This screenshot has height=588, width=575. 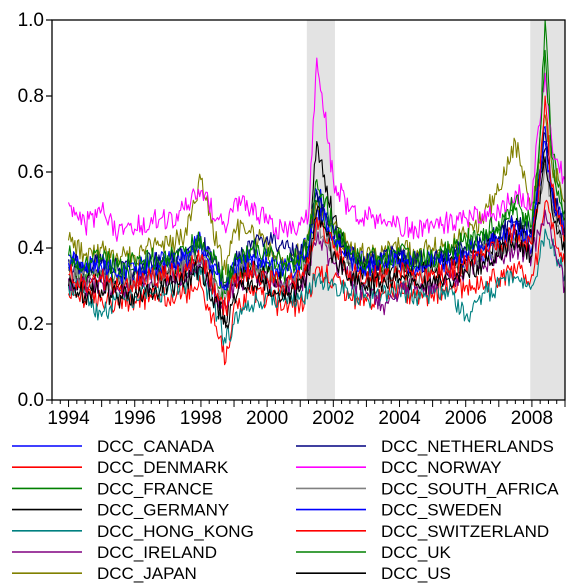 What do you see at coordinates (465, 531) in the screenshot?
I see `legend-label: DCC_SWITZERLAND` at bounding box center [465, 531].